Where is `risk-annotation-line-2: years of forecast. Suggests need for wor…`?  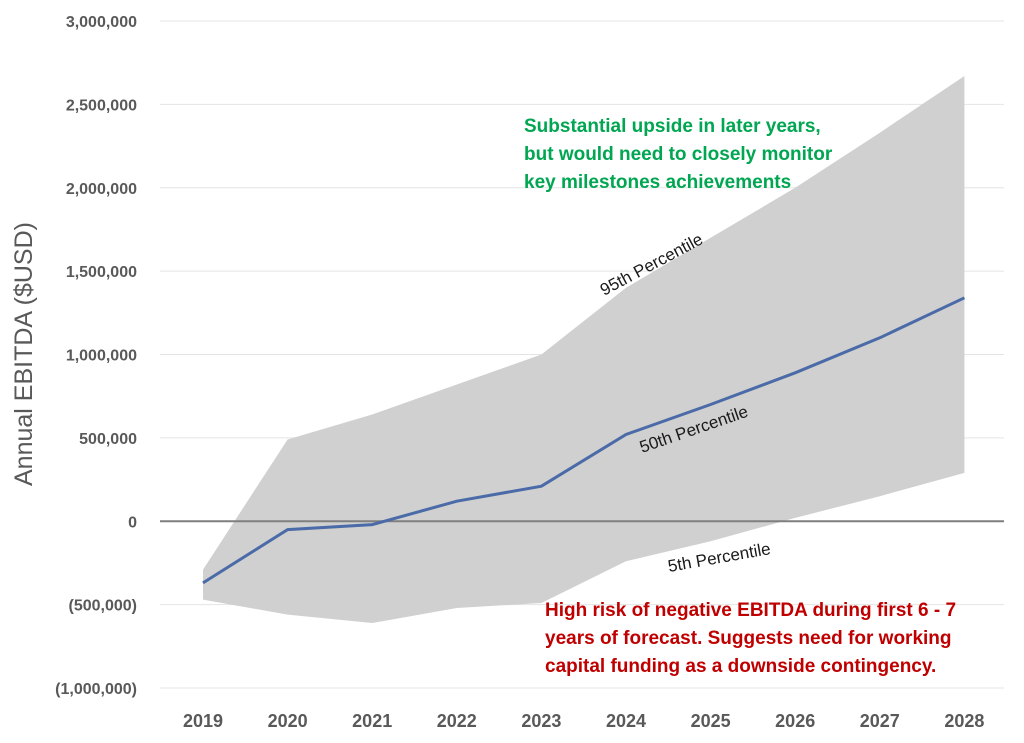
risk-annotation-line-2: years of forecast. Suggests need for wor… is located at coordinates (748, 638).